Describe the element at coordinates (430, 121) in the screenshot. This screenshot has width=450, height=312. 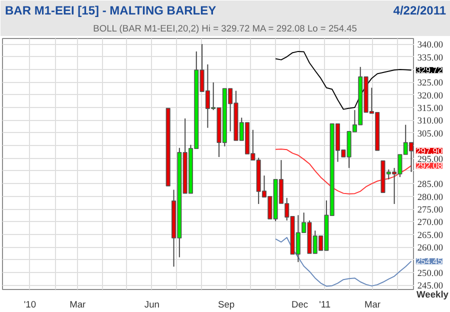
I see `y-tick-label: 310.00` at that location.